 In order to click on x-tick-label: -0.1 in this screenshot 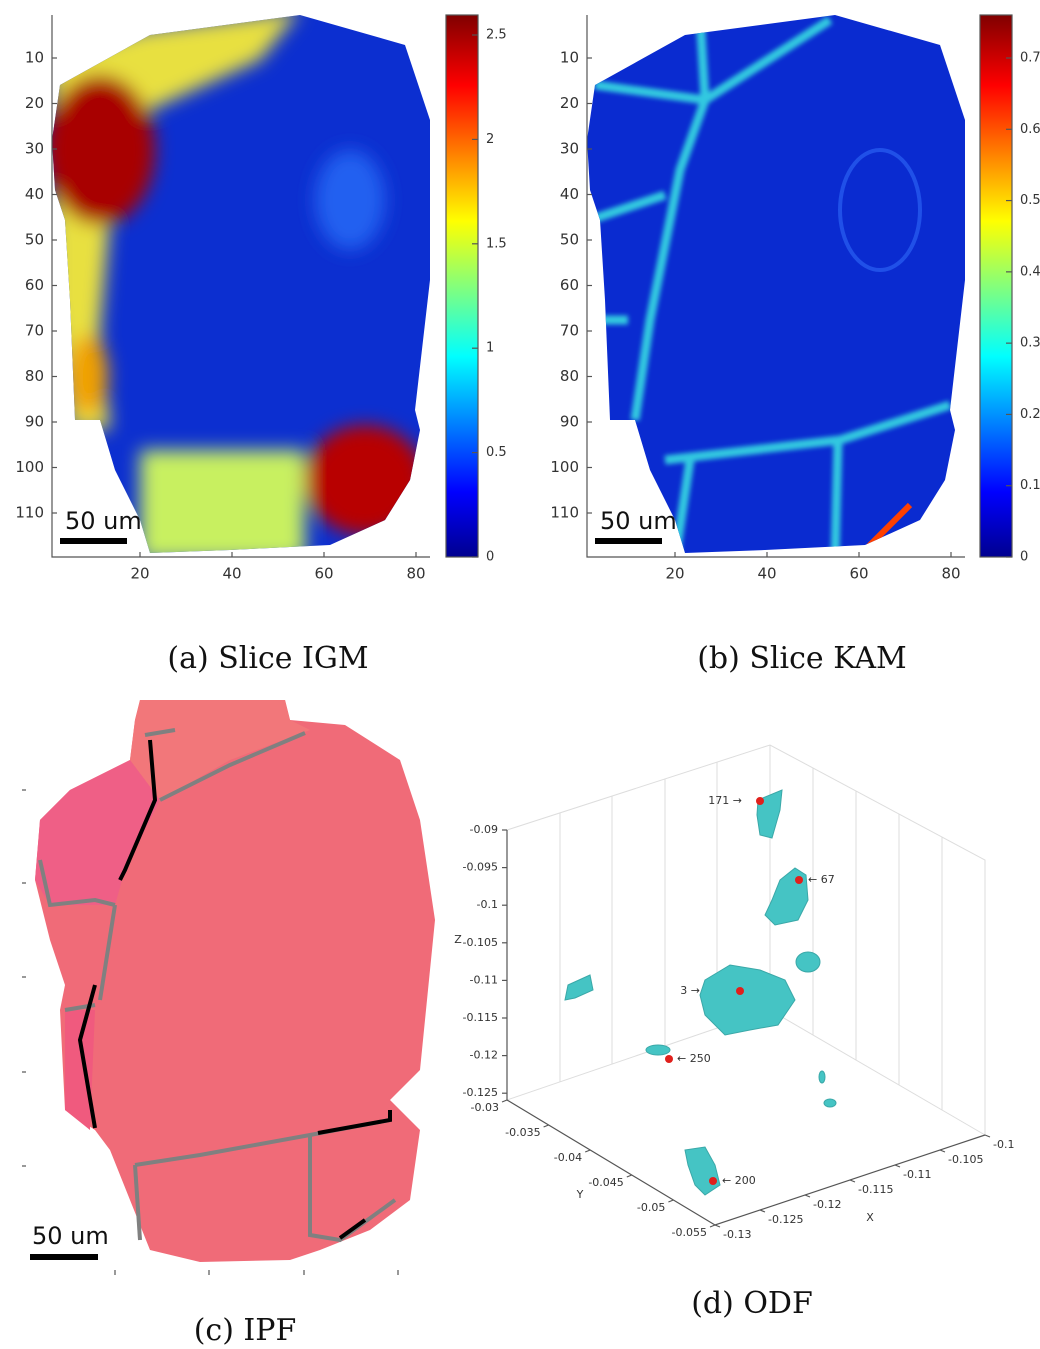, I will do `click(1003, 1144)`.